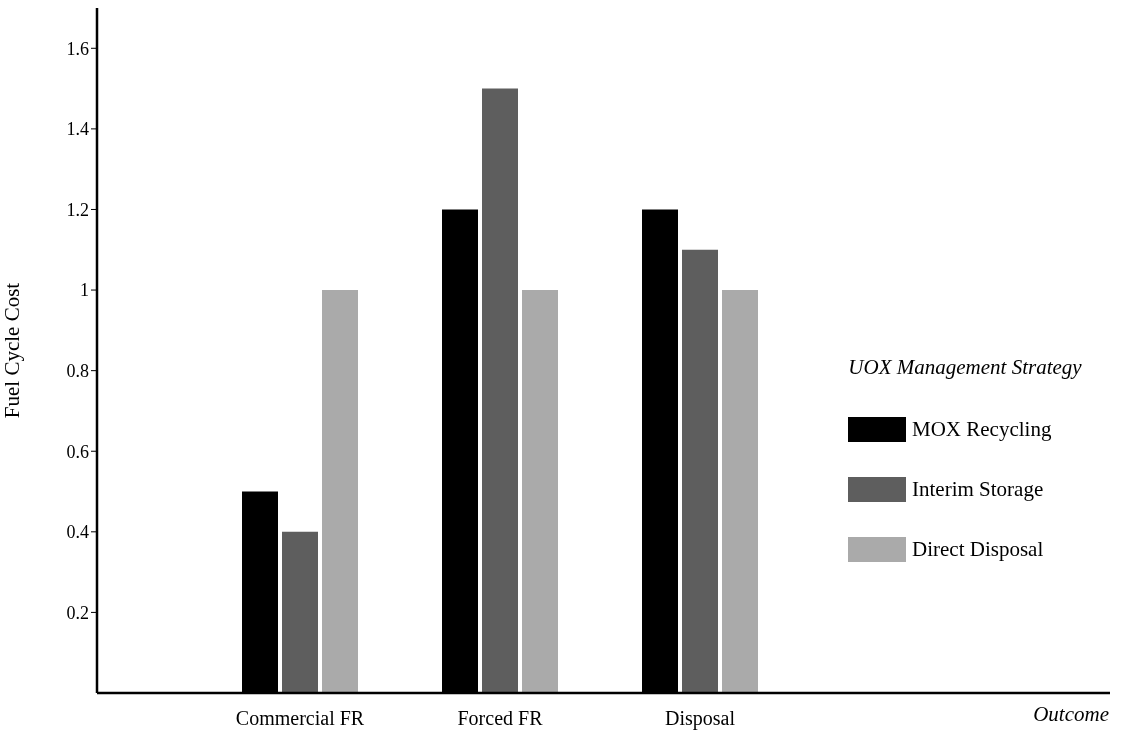 The image size is (1125, 742). What do you see at coordinates (978, 489) in the screenshot?
I see `legend-label: Interim Storage` at bounding box center [978, 489].